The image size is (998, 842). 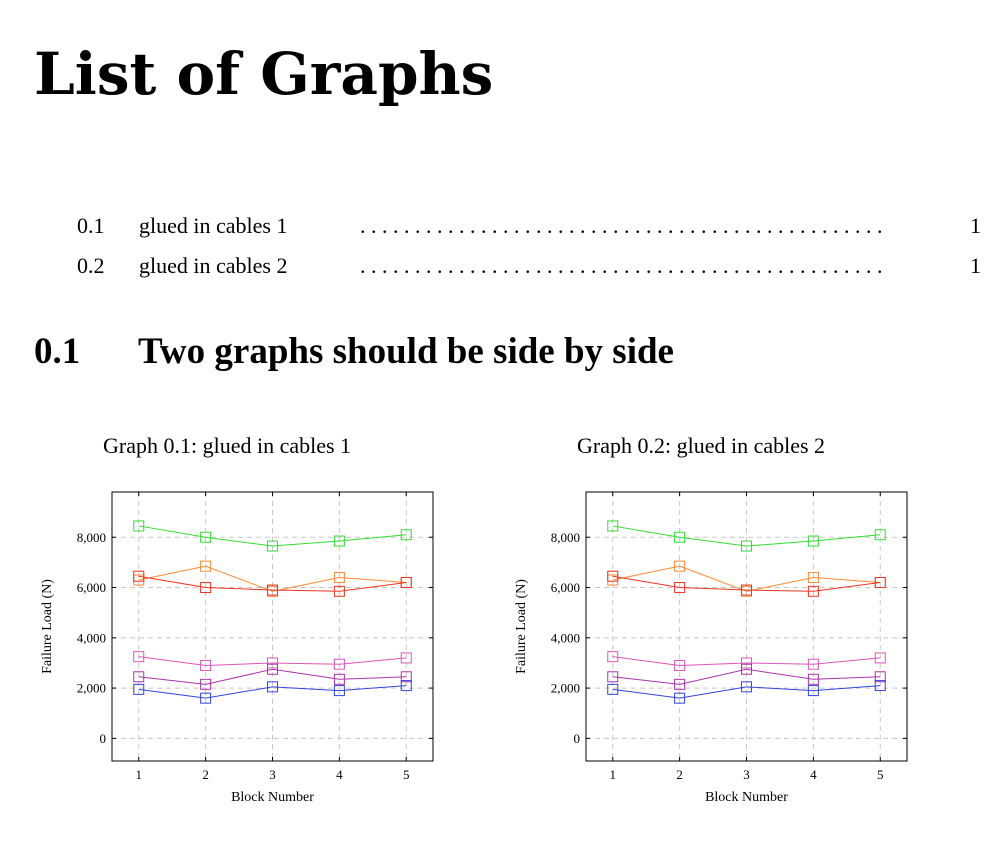 I want to click on section-number: 0.1, so click(x=57, y=351).